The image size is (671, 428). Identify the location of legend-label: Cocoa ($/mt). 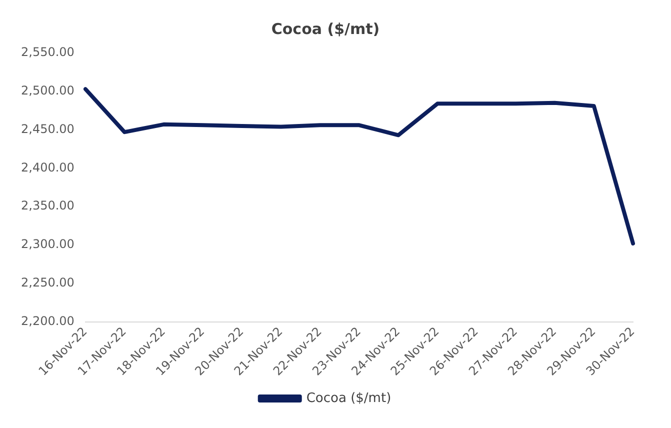
(349, 398).